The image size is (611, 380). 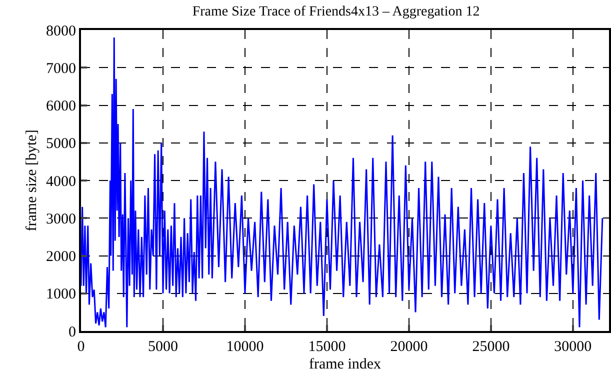 I want to click on y-tick-label: 2000, so click(x=61, y=257).